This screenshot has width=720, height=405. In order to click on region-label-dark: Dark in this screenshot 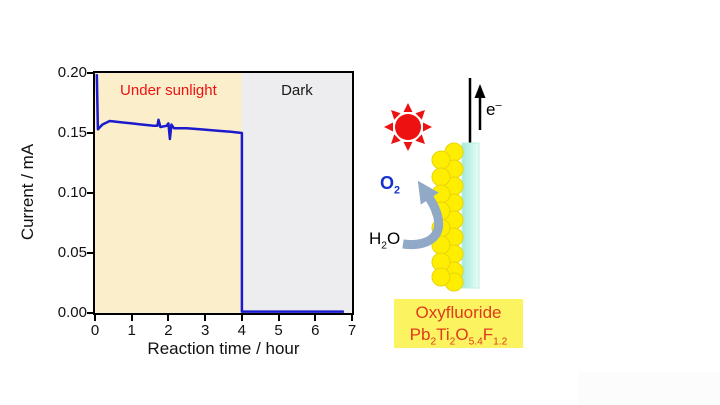, I will do `click(297, 90)`.